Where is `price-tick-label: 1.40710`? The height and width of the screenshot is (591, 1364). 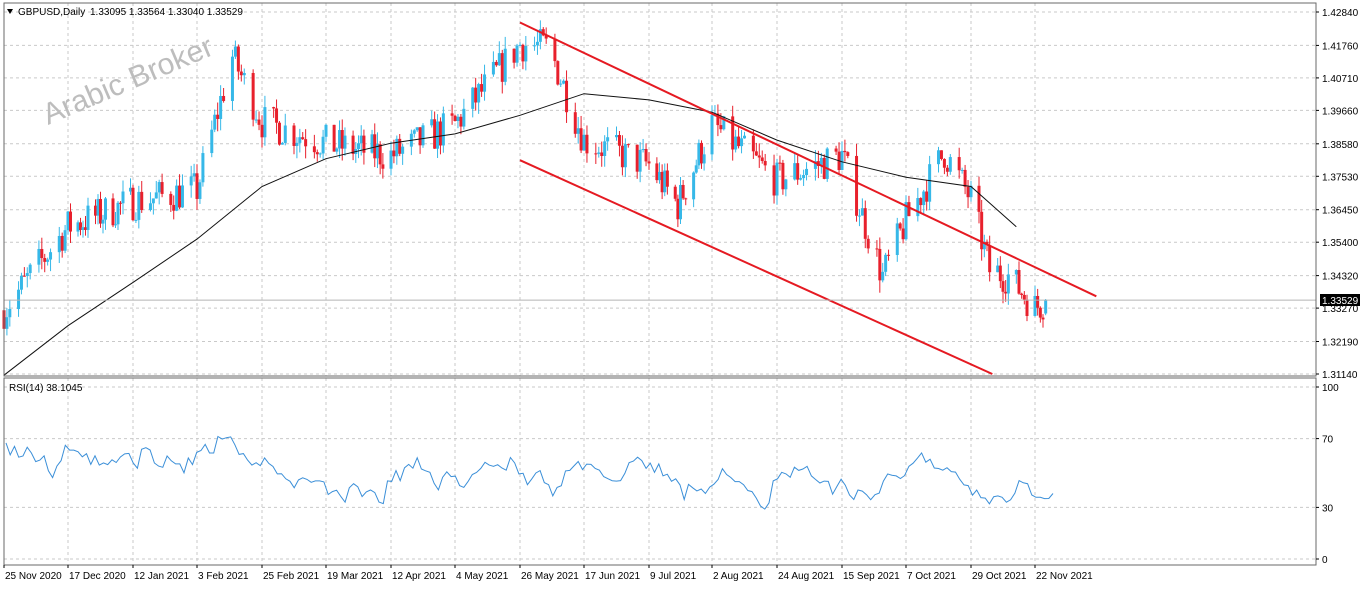
price-tick-label: 1.40710 is located at coordinates (1340, 79).